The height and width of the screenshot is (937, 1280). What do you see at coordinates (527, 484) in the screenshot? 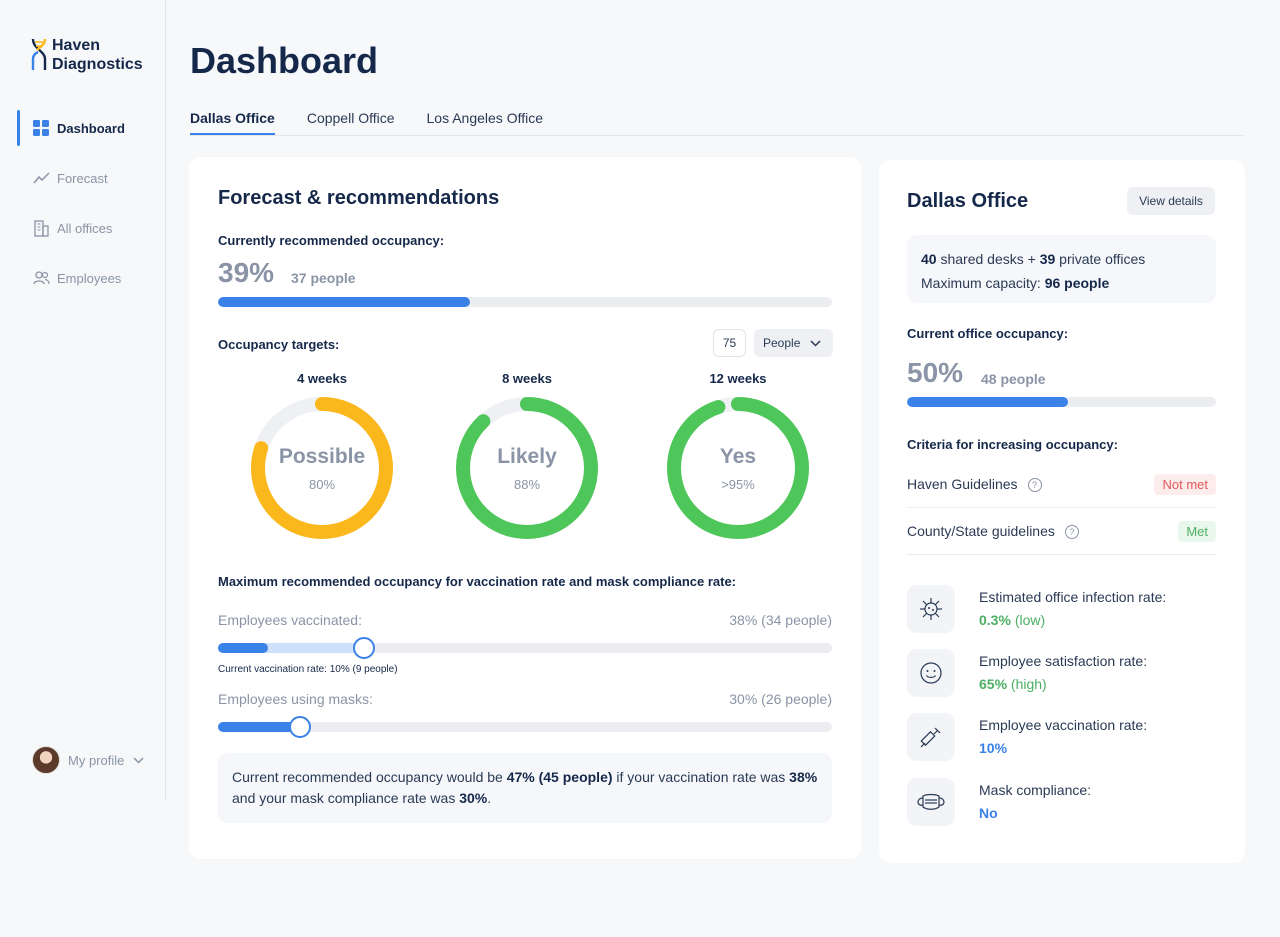
I see `donut-value: 88%` at bounding box center [527, 484].